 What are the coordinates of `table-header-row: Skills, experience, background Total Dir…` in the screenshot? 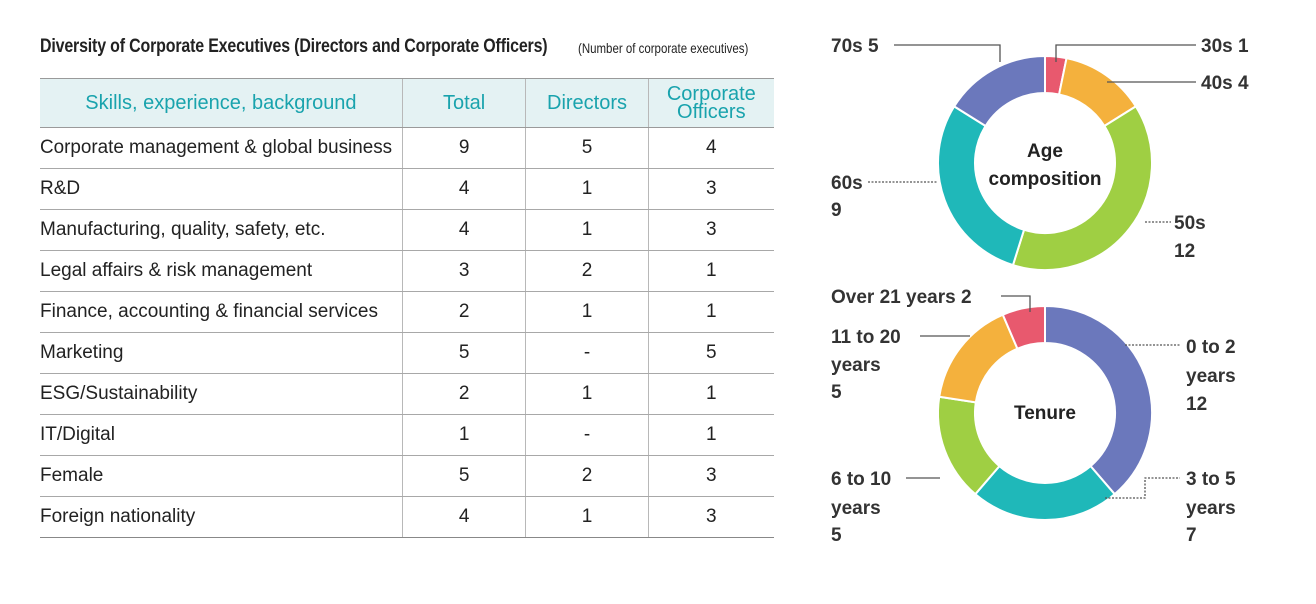 It's located at (407, 103).